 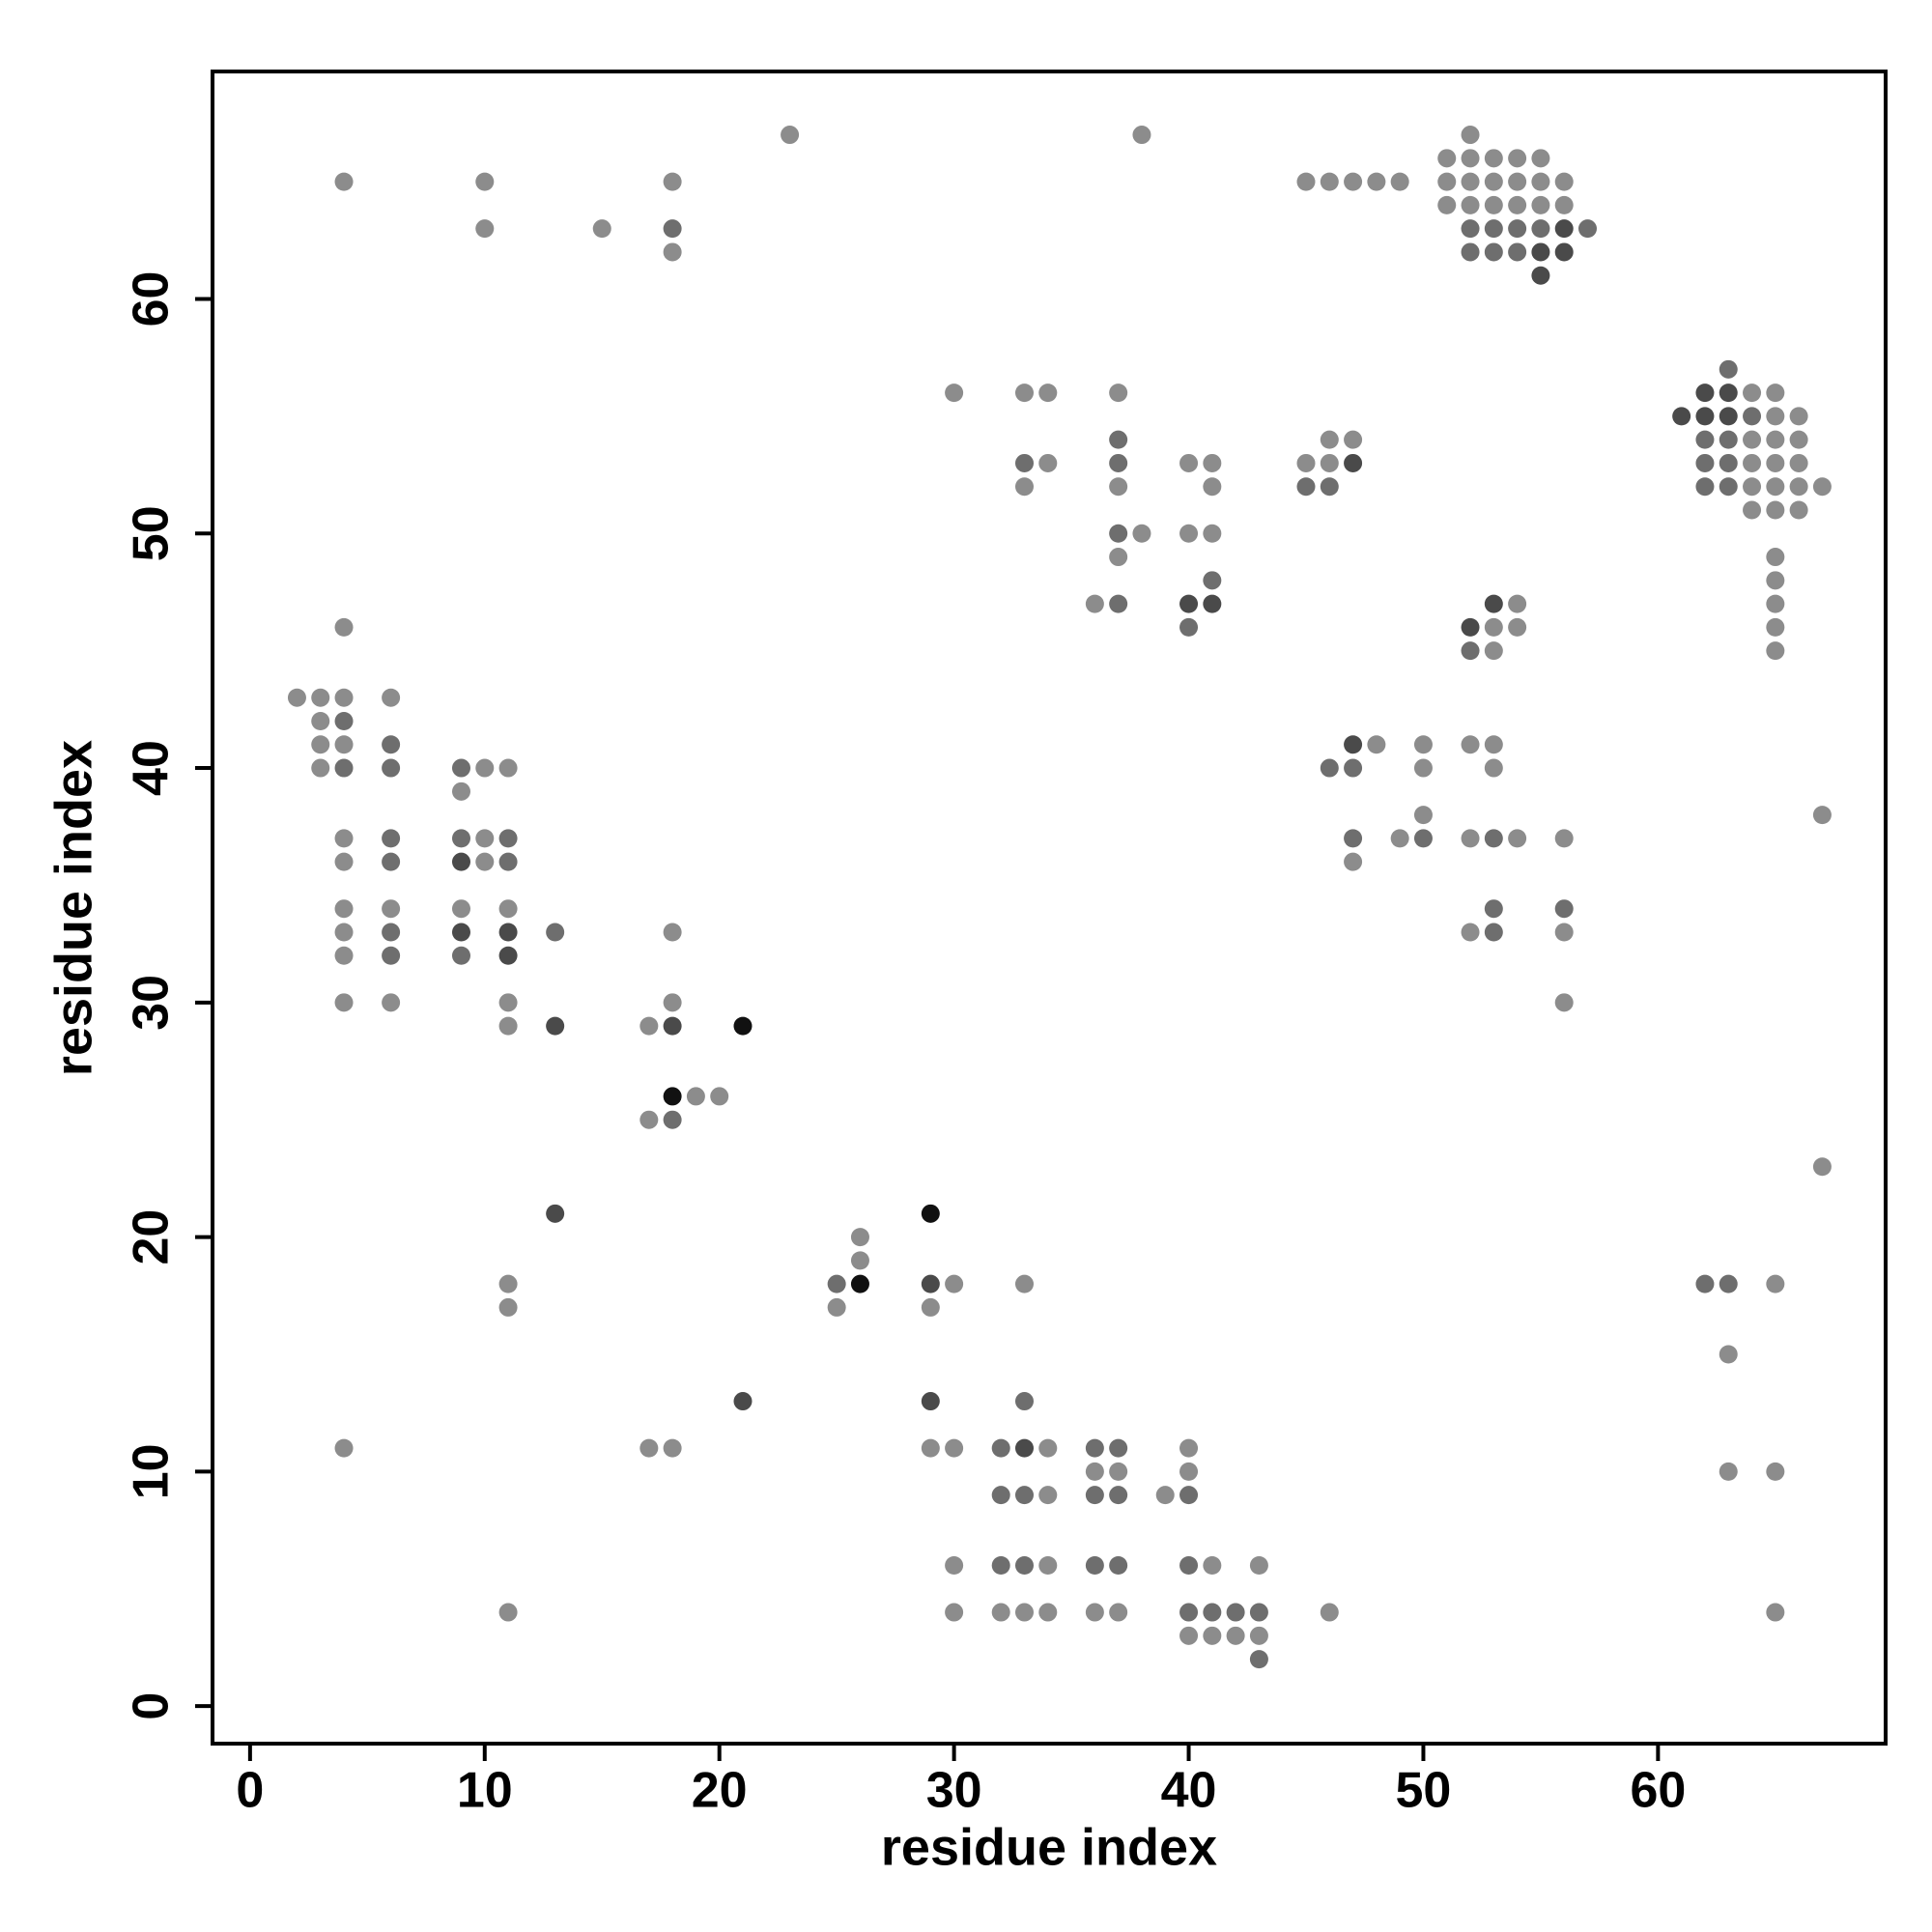 What do you see at coordinates (1424, 1791) in the screenshot?
I see `x-tick-label: 50` at bounding box center [1424, 1791].